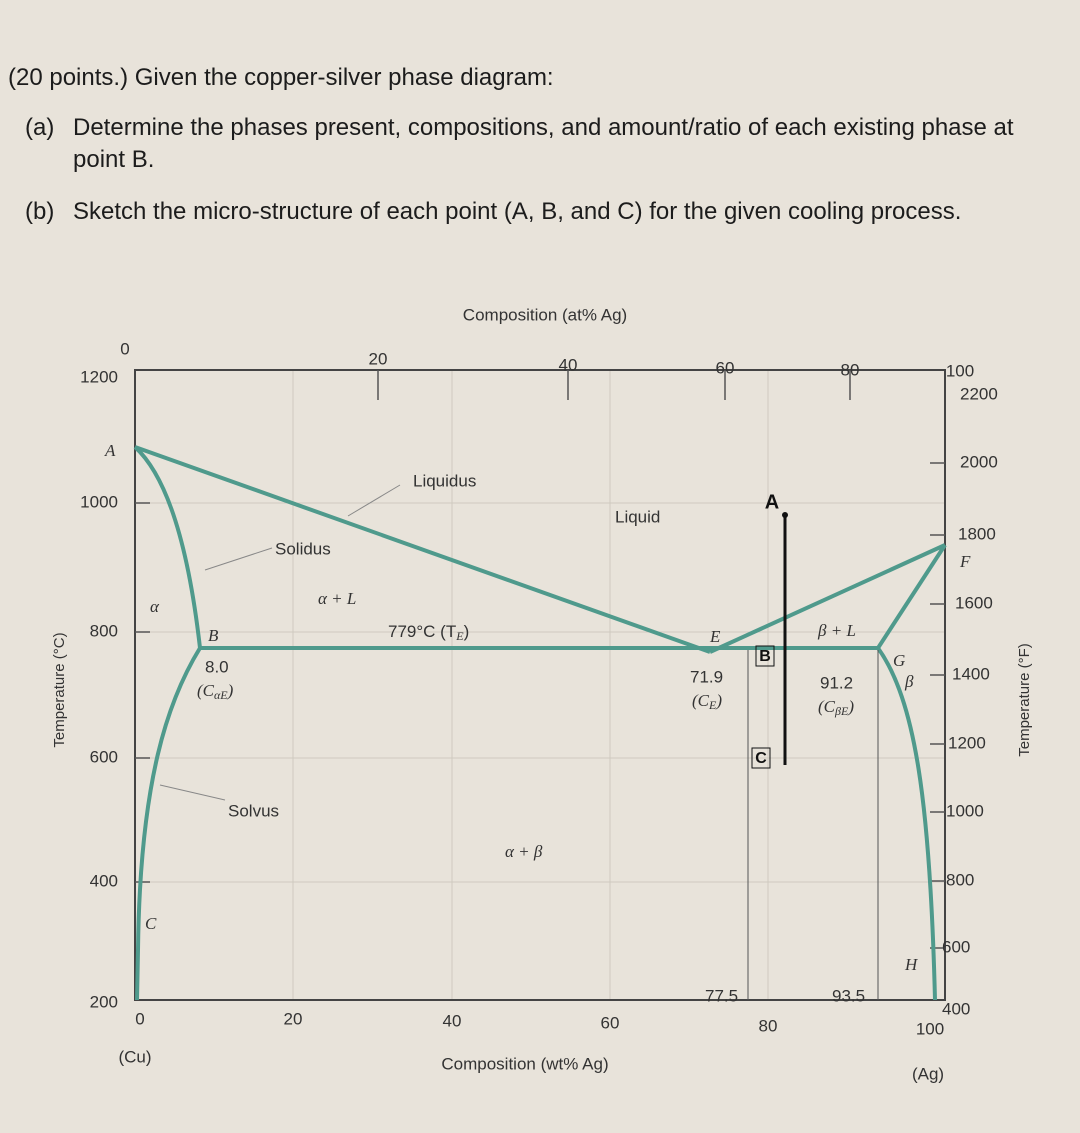  Describe the element at coordinates (715, 636) in the screenshot. I see `point-label: E` at that location.